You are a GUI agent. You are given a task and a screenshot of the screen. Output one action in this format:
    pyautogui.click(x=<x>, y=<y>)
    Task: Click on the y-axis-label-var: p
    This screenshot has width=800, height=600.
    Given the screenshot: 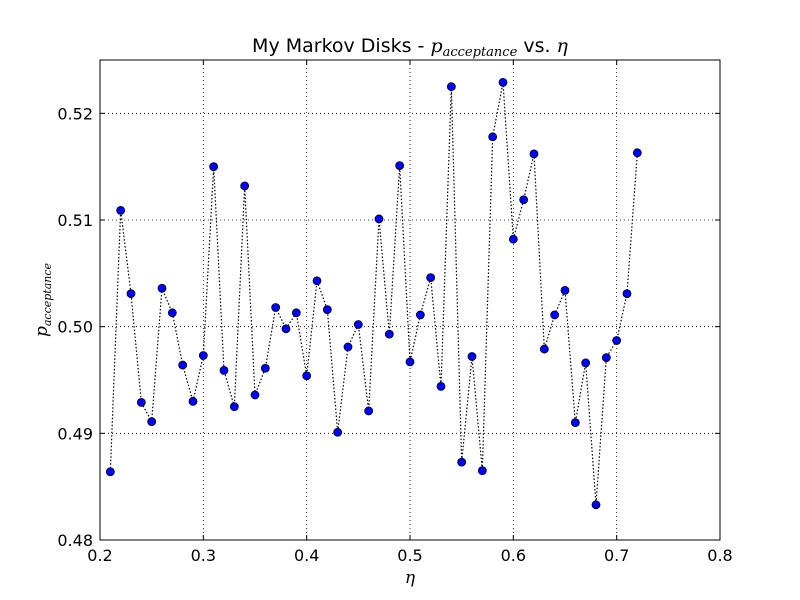 What is the action you would take?
    pyautogui.click(x=42, y=331)
    